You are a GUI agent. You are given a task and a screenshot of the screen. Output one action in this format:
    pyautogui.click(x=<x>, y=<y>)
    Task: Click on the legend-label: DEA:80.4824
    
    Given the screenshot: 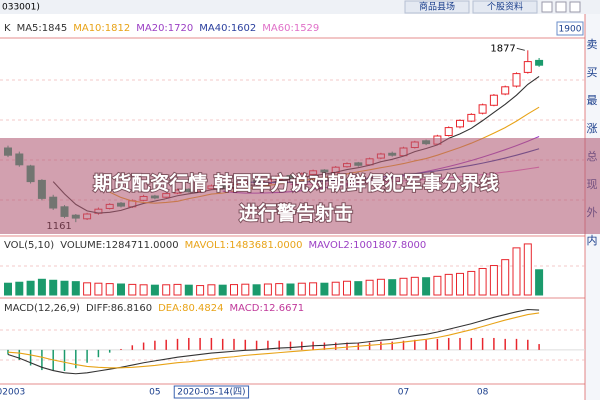 What is the action you would take?
    pyautogui.click(x=190, y=308)
    